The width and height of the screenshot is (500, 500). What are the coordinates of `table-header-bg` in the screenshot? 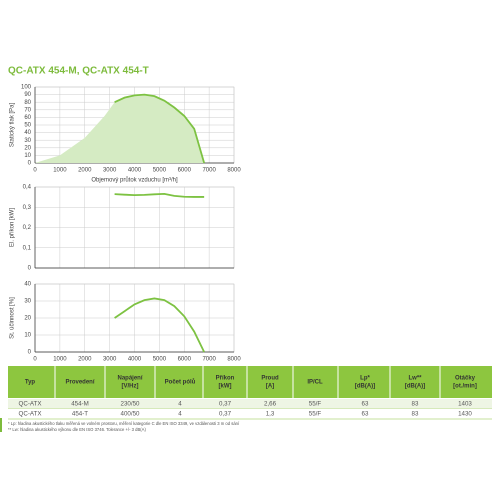 It's located at (250, 382).